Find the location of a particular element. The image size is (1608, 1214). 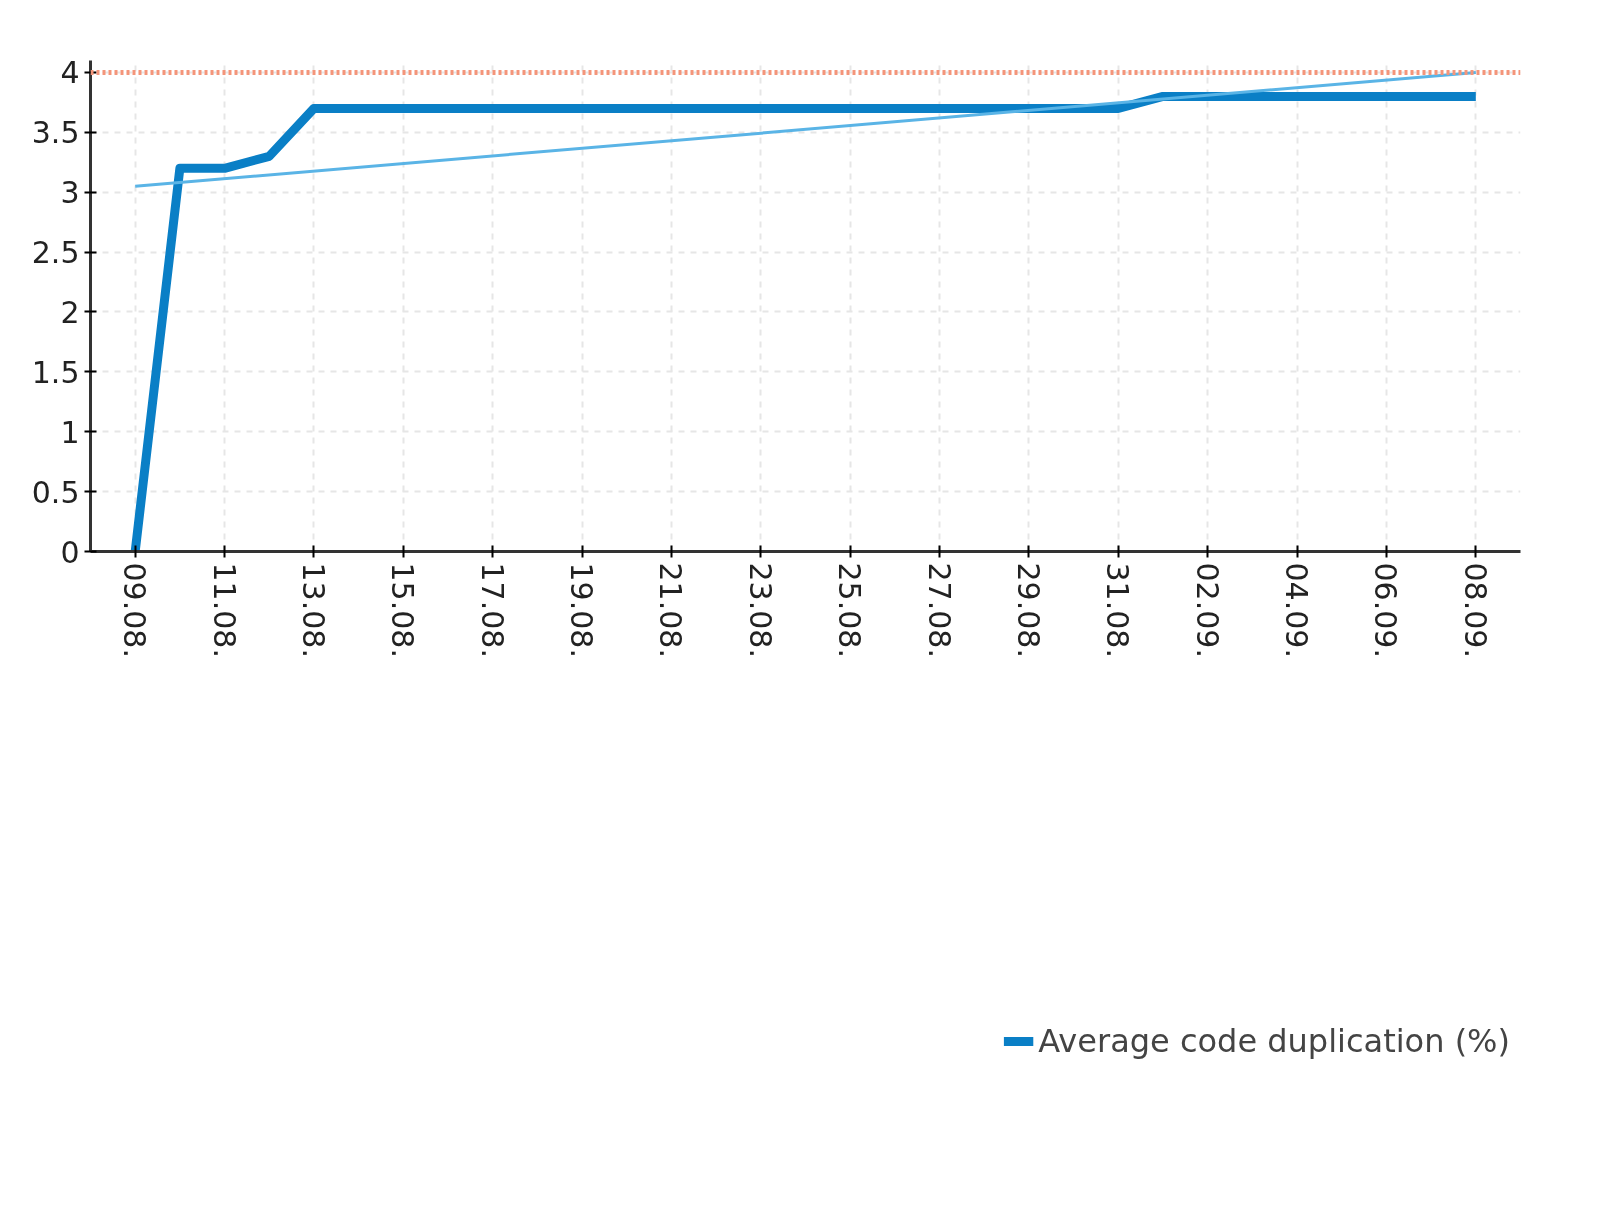

x-tick-label: 15.08. is located at coordinates (403, 610).